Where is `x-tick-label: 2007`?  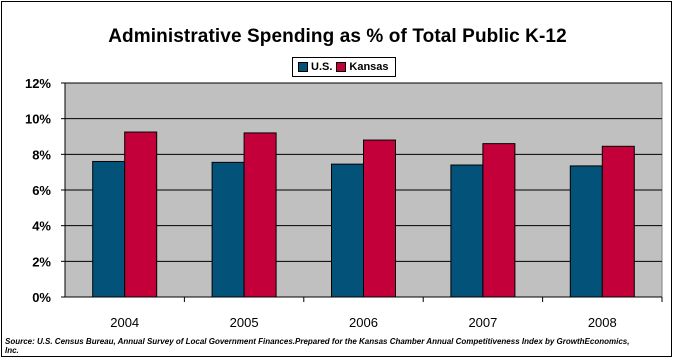
x-tick-label: 2007 is located at coordinates (482, 322).